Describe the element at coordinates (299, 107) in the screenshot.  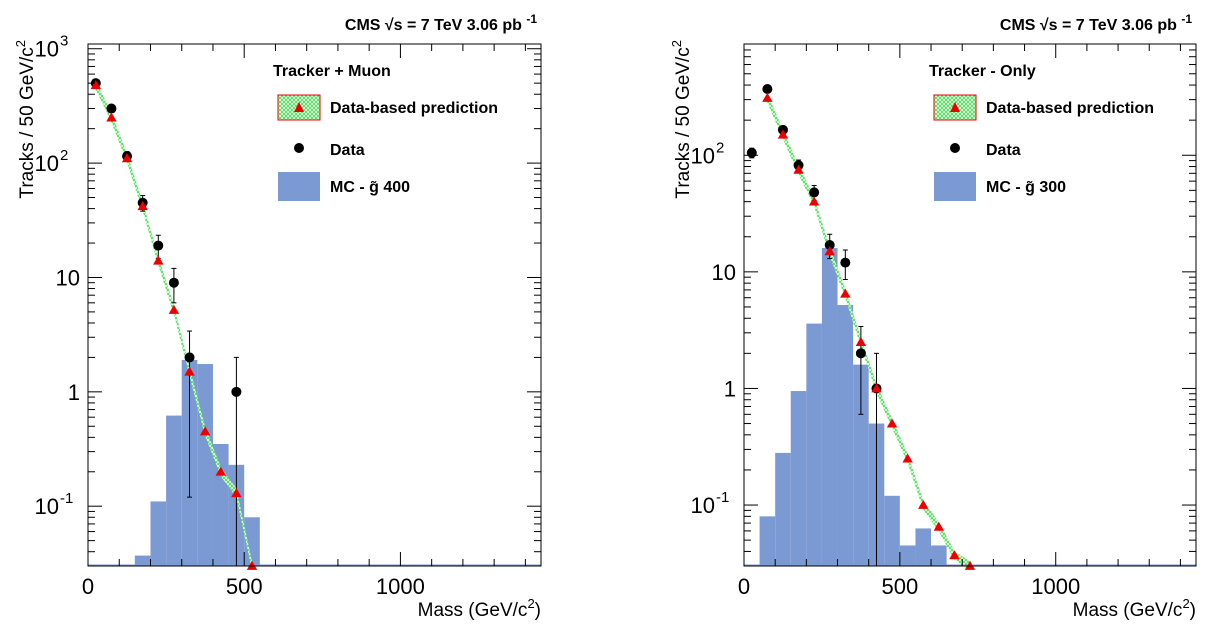
I see `panel1-legend-prediction-marker` at that location.